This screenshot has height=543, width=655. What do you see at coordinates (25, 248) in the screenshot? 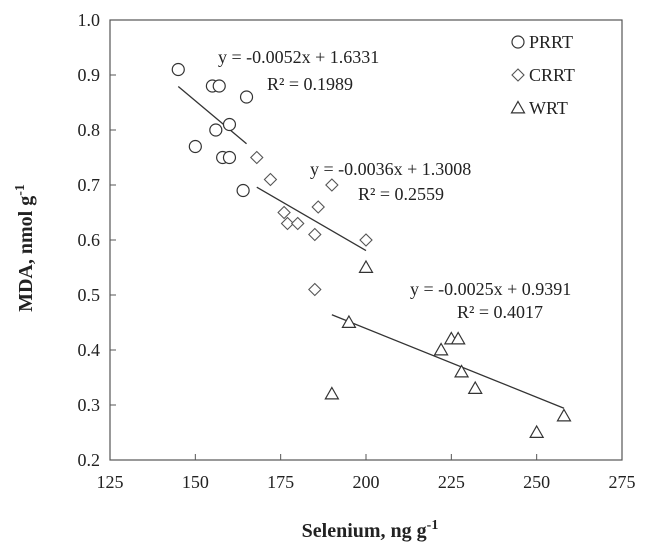
I see `y-axis-title: MDA, nmol g-1` at bounding box center [25, 248].